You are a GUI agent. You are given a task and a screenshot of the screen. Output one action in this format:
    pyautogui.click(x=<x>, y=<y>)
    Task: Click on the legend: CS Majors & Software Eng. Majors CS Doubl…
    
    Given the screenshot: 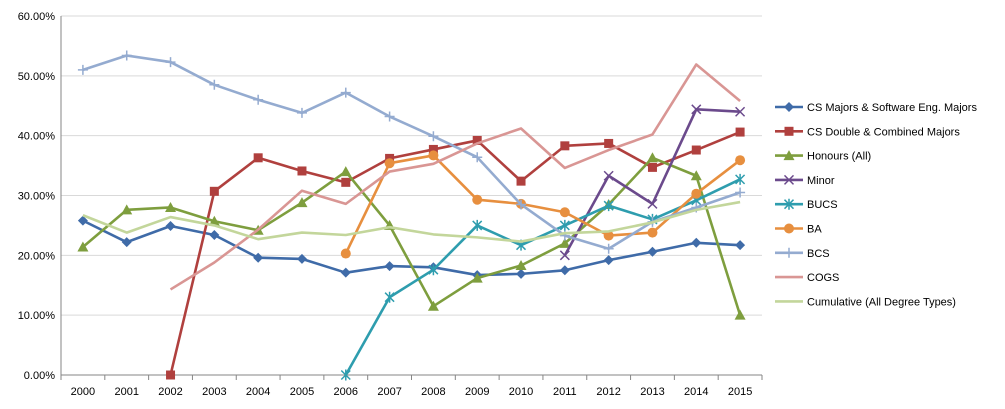 What is the action you would take?
    pyautogui.click(x=876, y=205)
    